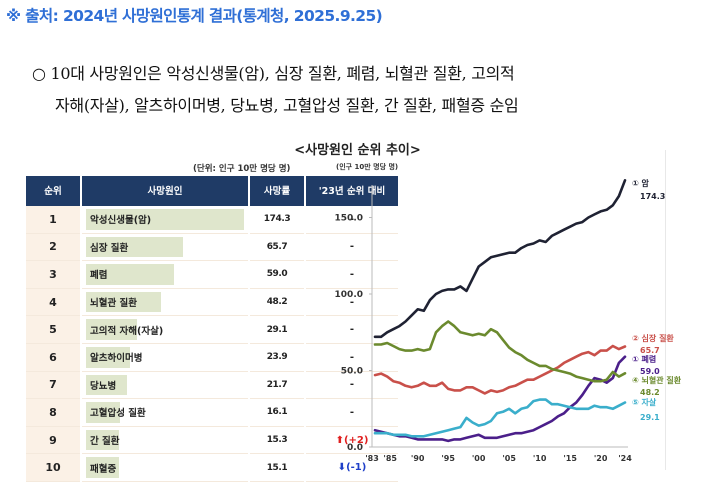 The height and width of the screenshot is (502, 715). Describe the element at coordinates (242, 169) in the screenshot. I see `table-unit-note: (단위: 인구 10만 명당 명)` at that location.